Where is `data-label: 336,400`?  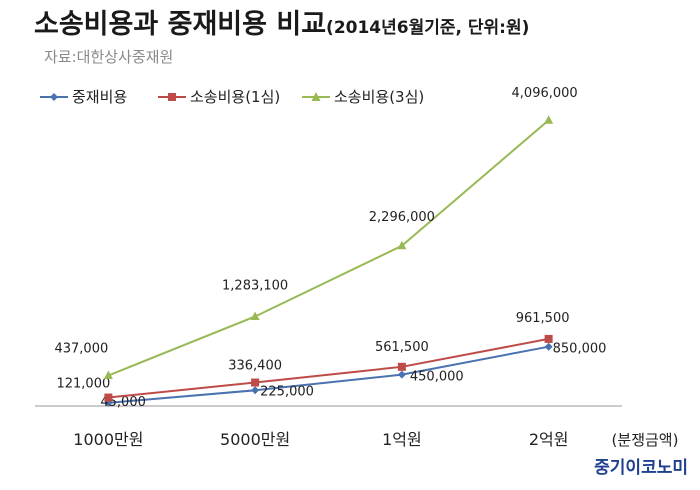
data-label: 336,400 is located at coordinates (255, 366).